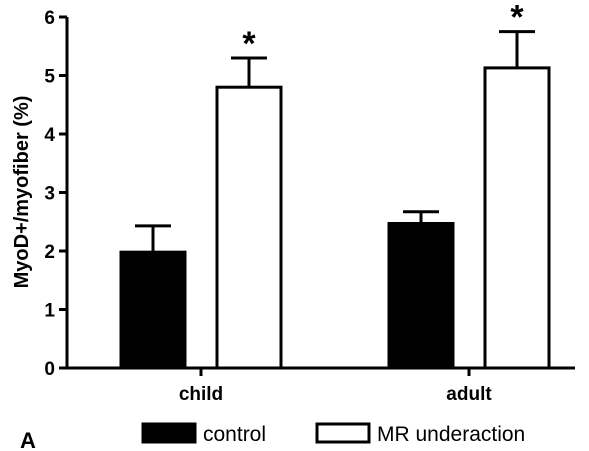  I want to click on y-tick-label: 1, so click(49, 311).